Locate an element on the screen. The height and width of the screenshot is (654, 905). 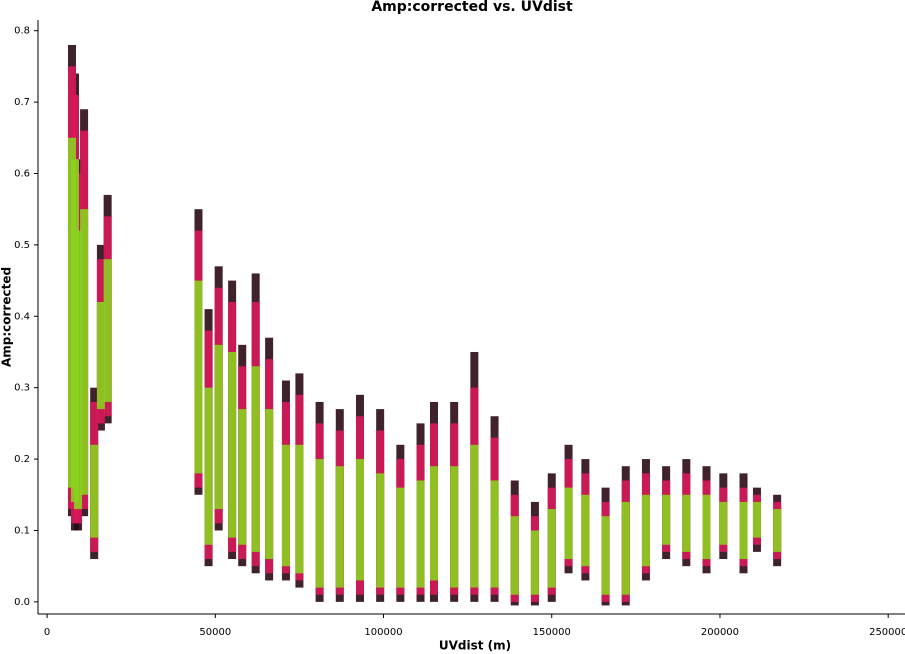
chart-title: Amp:corrected vs. UVdist is located at coordinates (472, 7).